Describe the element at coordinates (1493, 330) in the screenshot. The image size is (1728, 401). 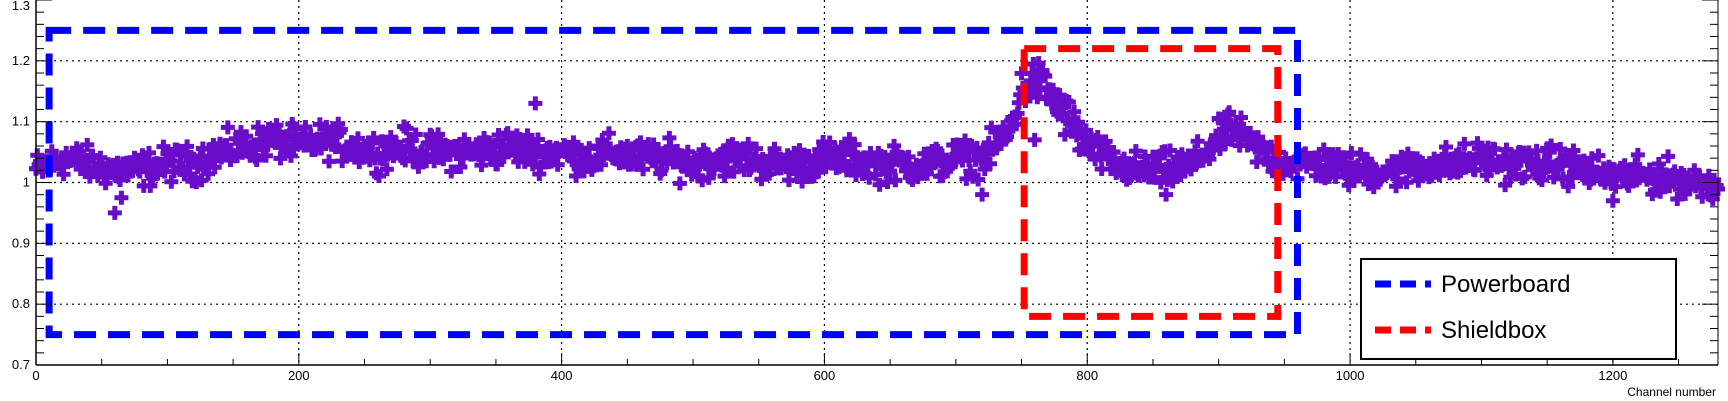
I see `legend-label-shieldbox: Shieldbox` at that location.